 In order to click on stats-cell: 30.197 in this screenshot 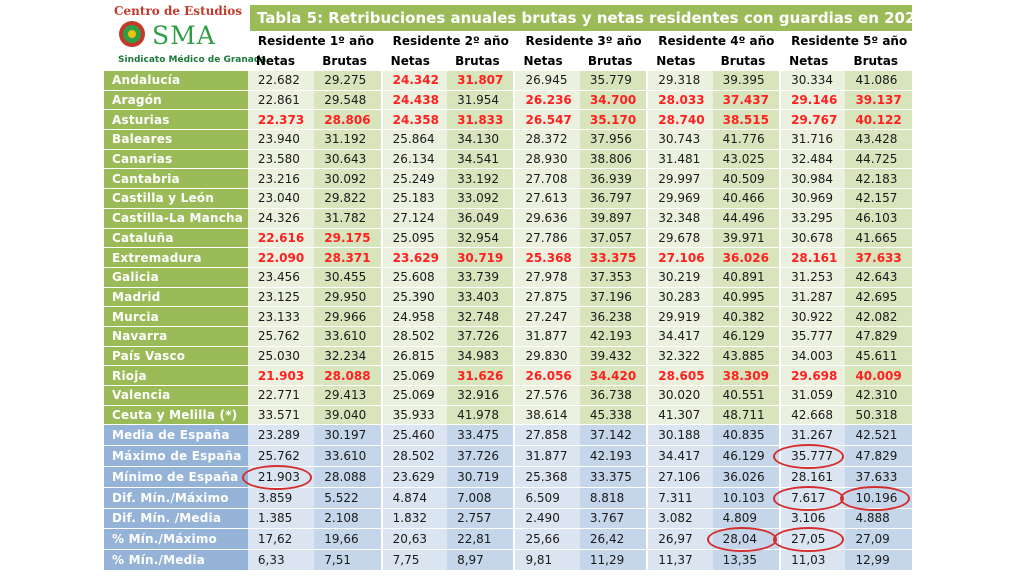, I will do `click(347, 436)`.